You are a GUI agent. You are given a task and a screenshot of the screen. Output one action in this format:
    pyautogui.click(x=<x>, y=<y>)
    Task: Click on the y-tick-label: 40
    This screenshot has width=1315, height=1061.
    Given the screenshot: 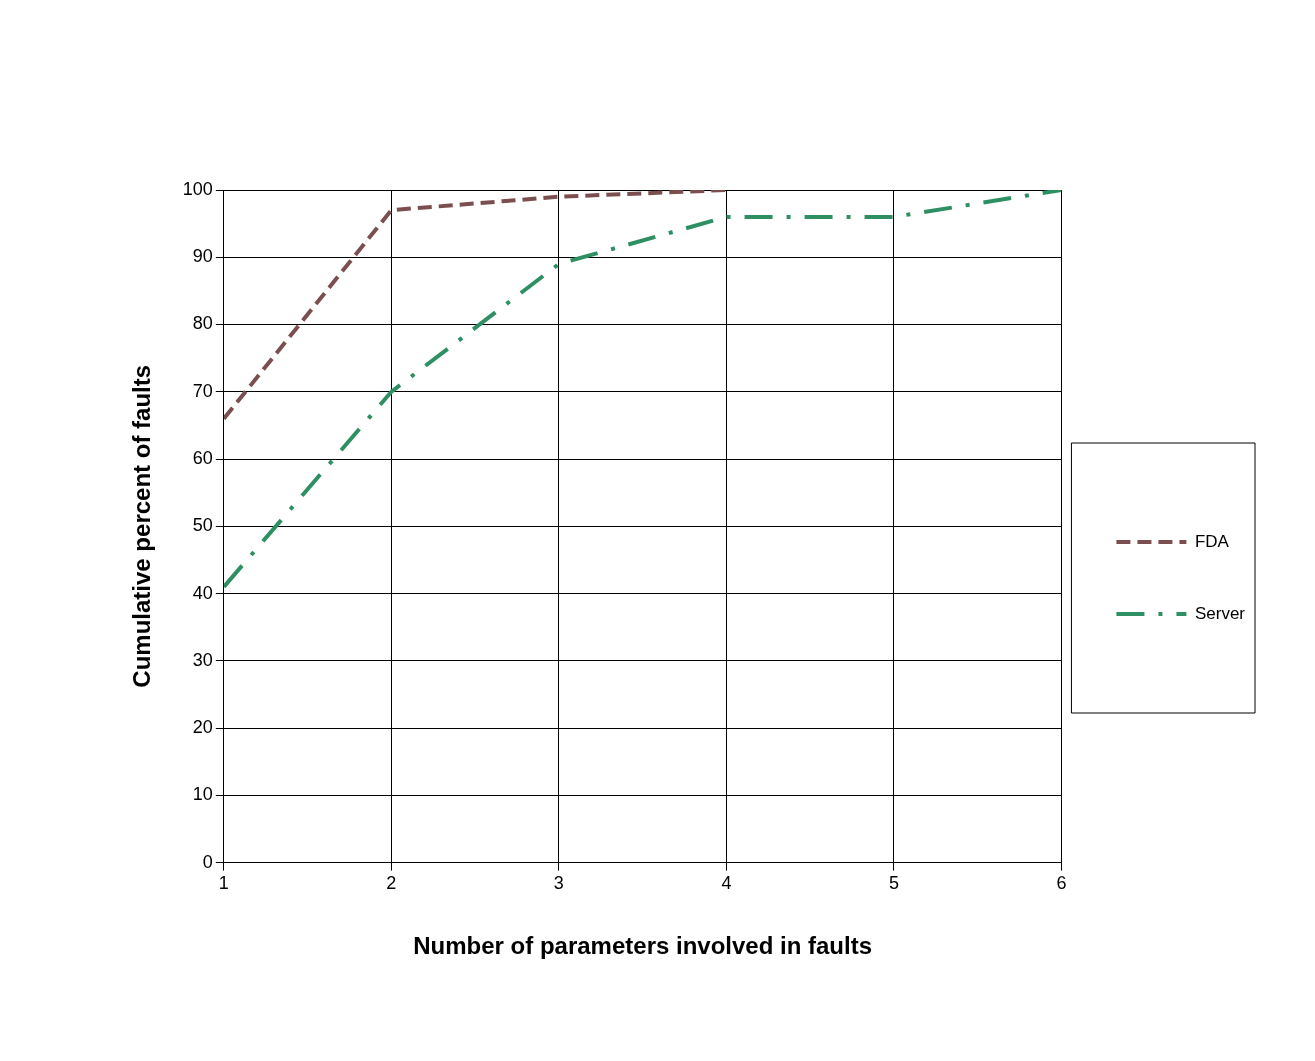 What is the action you would take?
    pyautogui.click(x=202, y=592)
    